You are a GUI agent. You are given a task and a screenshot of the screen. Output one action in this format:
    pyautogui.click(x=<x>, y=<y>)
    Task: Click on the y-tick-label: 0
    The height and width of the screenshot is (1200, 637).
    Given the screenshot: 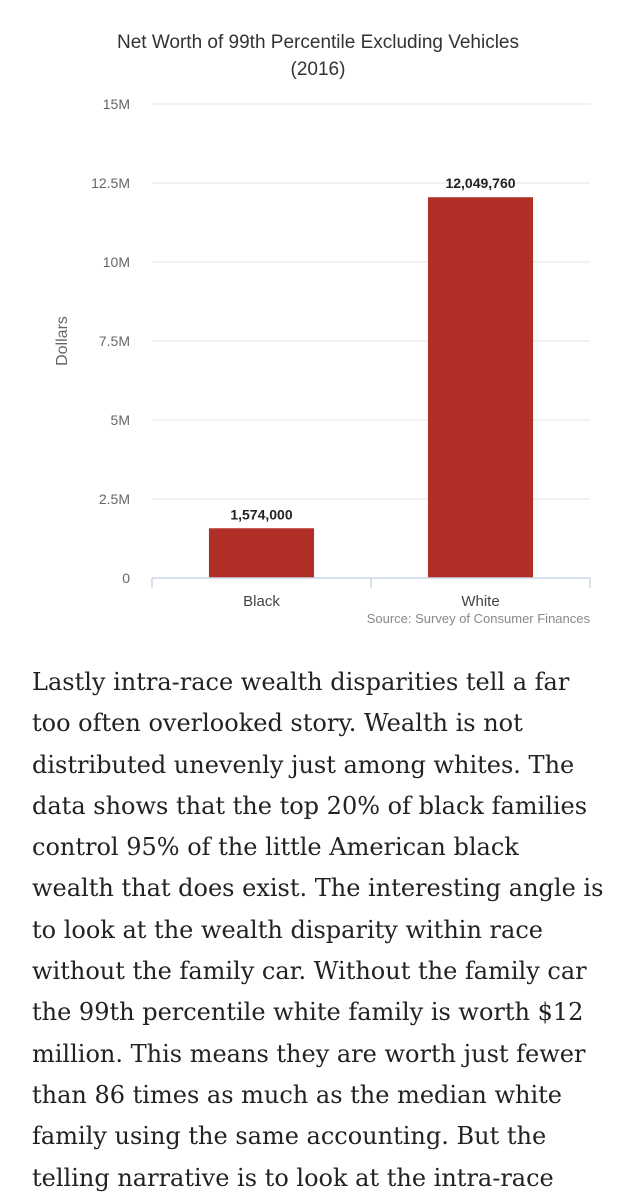 What is the action you would take?
    pyautogui.click(x=126, y=578)
    